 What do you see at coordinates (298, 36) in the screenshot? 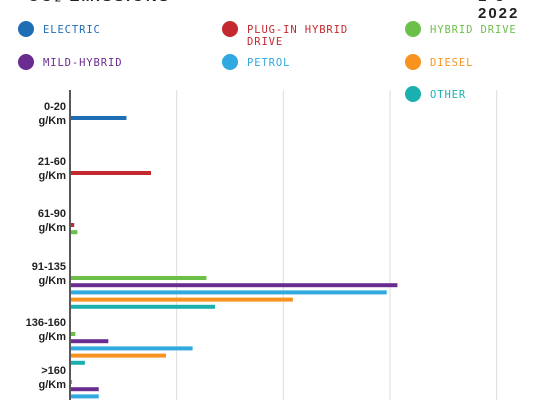
I see `legend-label-plugin: PLUG-IN HYBRID DRIVE` at bounding box center [298, 36].